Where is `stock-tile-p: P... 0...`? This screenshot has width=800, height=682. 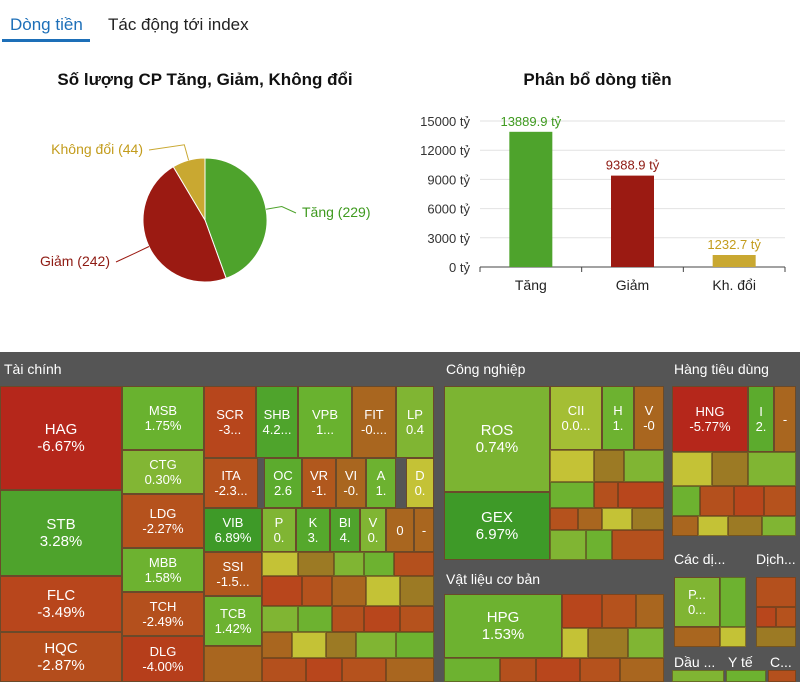
stock-tile-p: P... 0... is located at coordinates (697, 602).